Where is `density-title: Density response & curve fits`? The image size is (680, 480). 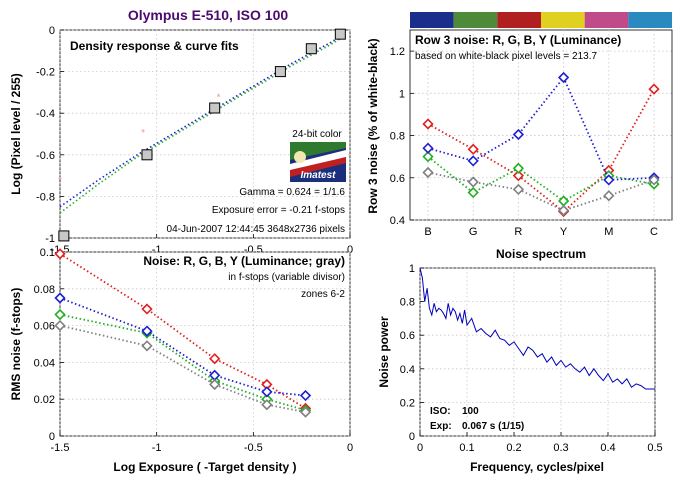 density-title: Density response & curve fits is located at coordinates (154, 46).